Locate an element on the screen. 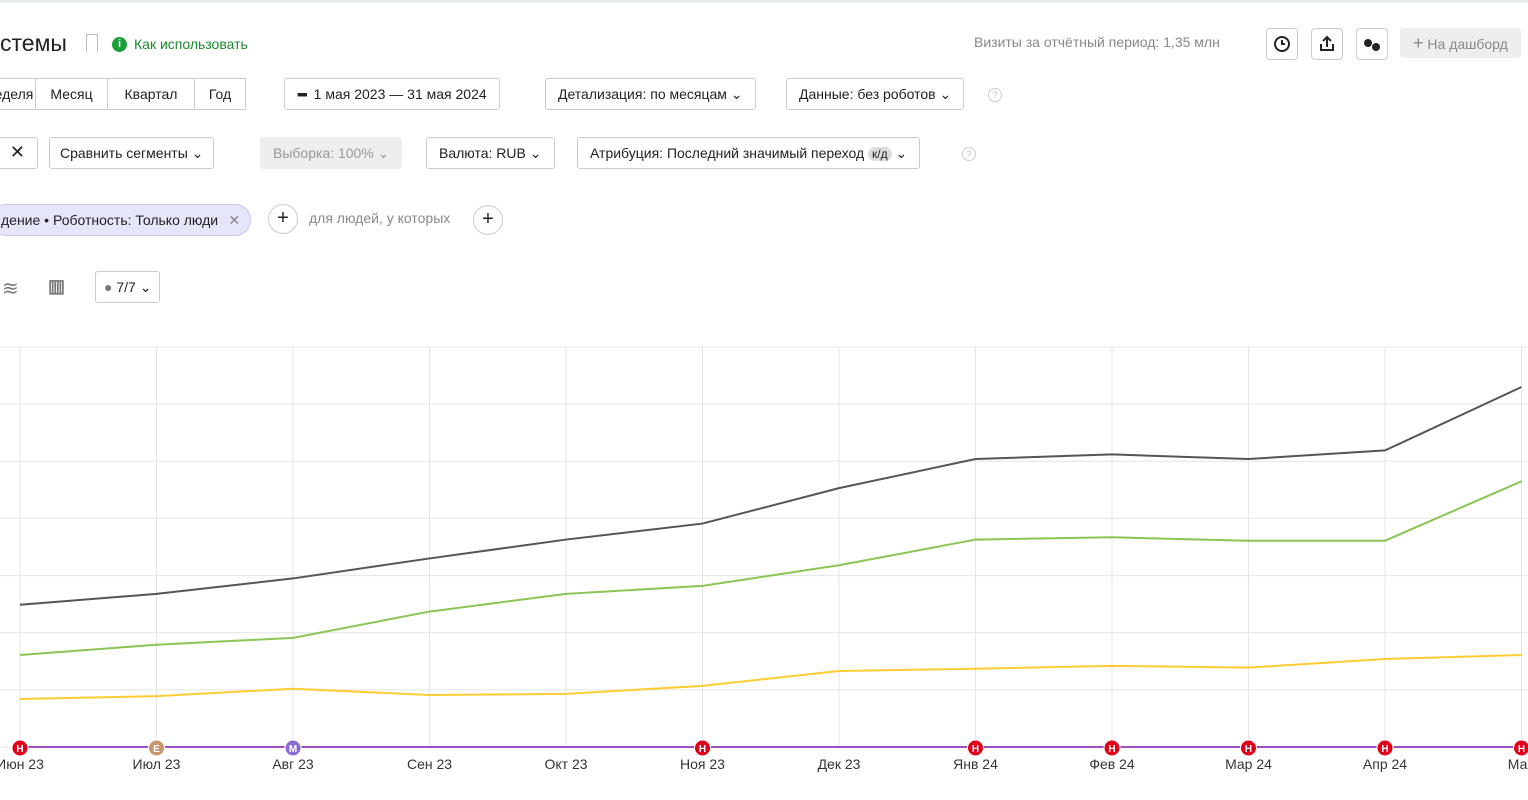 The image size is (1528, 800). segment-chip: дение • Роботность: Только люди ✕ is located at coordinates (126, 220).